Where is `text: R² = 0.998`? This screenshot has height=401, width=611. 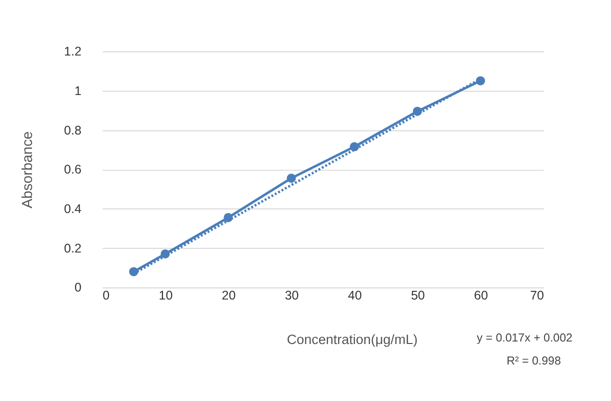 text: R² = 0.998 is located at coordinates (533, 361).